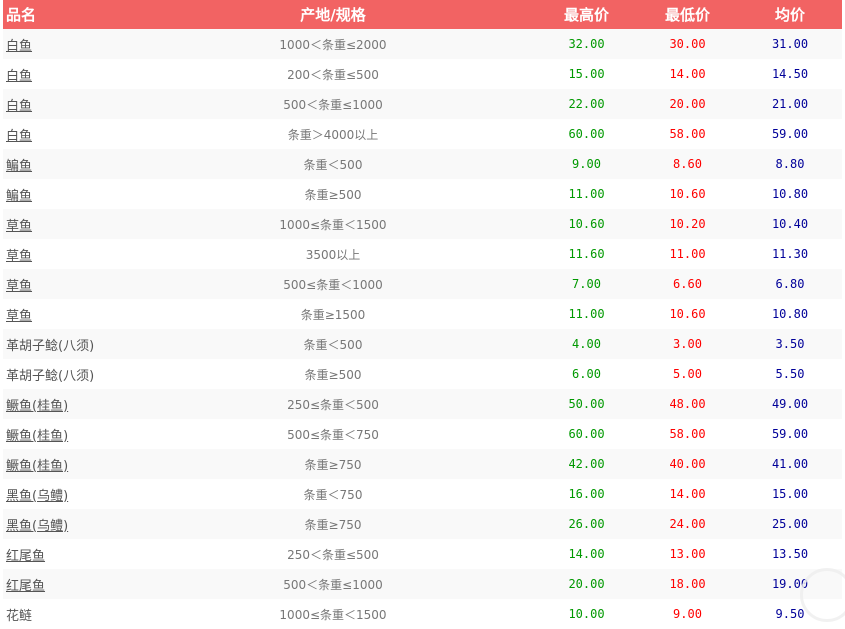  Describe the element at coordinates (422, 434) in the screenshot. I see `table-row: 鳜鱼(桂鱼) 500≤条重＜750 60.00 58.00 59.00` at that location.